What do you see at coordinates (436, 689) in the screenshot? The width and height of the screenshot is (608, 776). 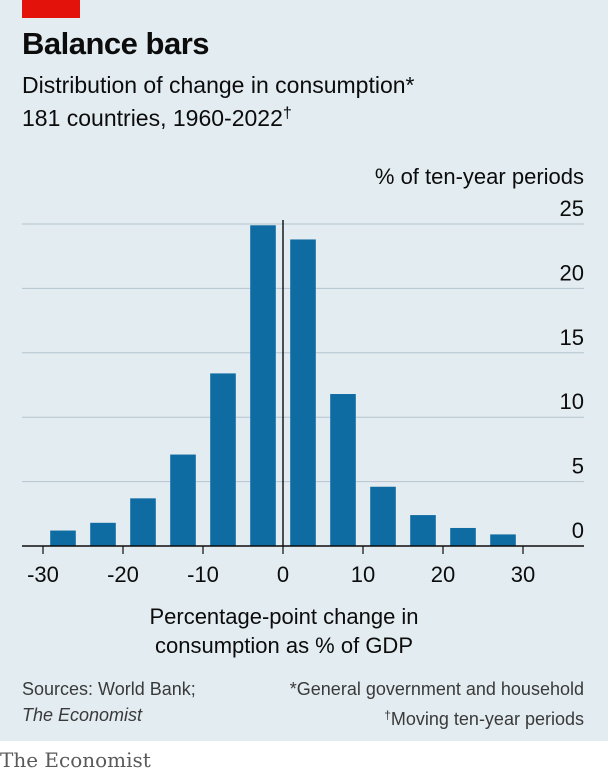 I see `note-1: *General government and household` at bounding box center [436, 689].